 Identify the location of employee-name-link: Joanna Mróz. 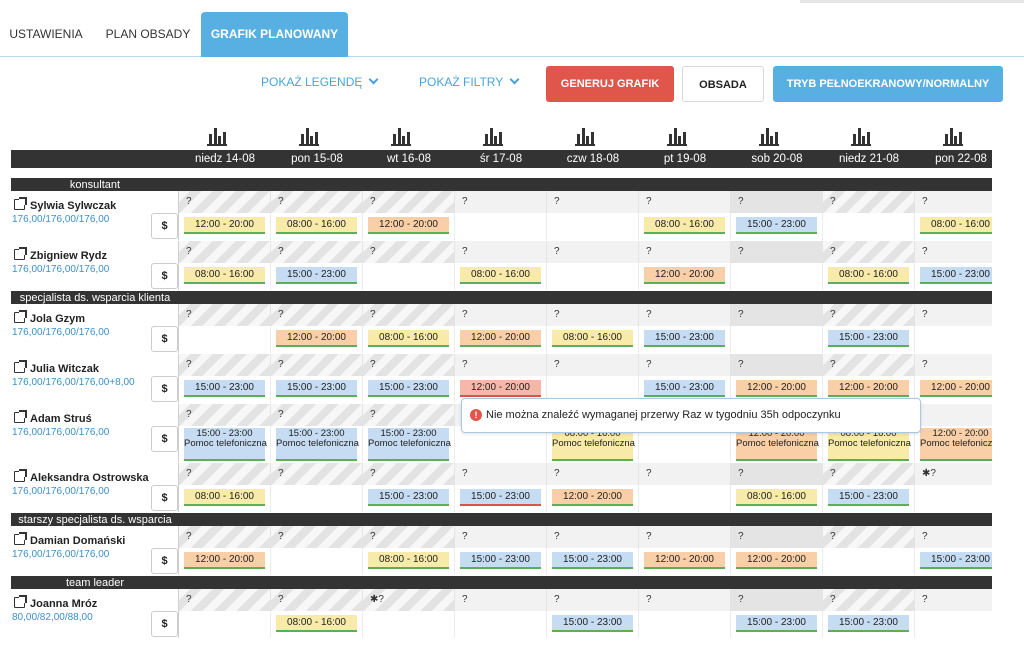
(55, 602).